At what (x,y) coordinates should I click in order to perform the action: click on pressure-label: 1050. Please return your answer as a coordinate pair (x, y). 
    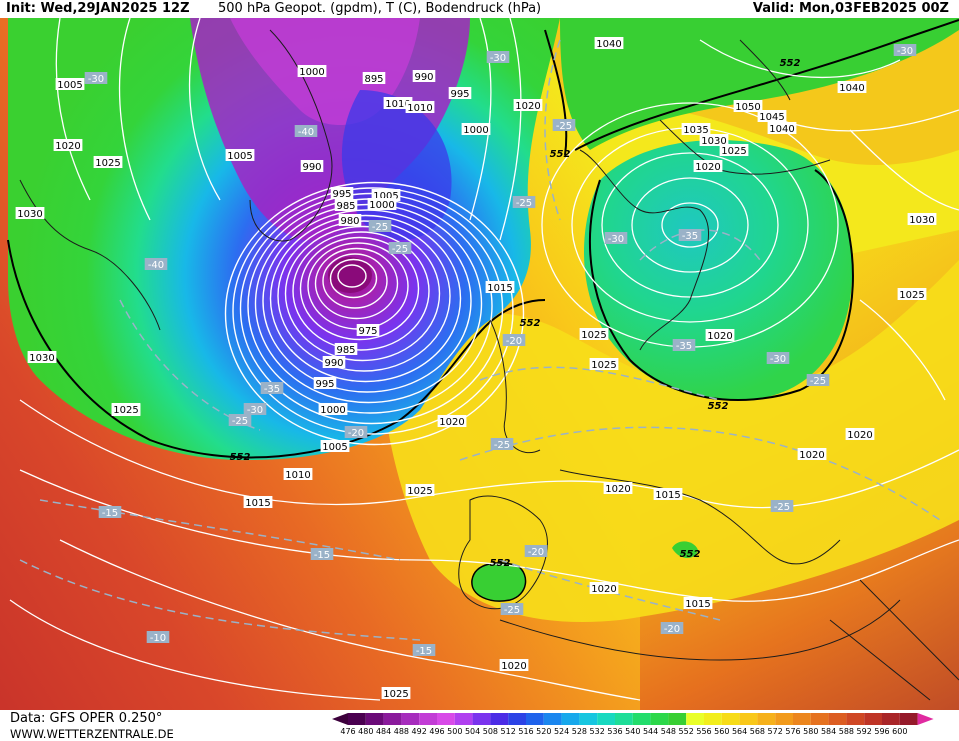
    Looking at the image, I should click on (747, 107).